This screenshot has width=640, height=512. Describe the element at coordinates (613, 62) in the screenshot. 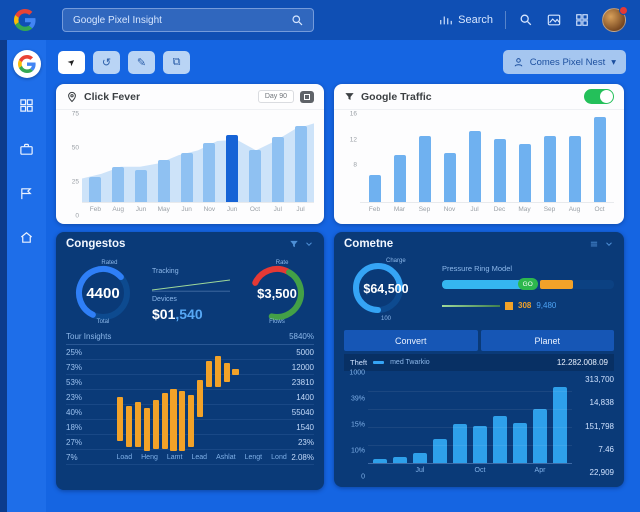

I see `chevron-down-icon: ▾` at that location.